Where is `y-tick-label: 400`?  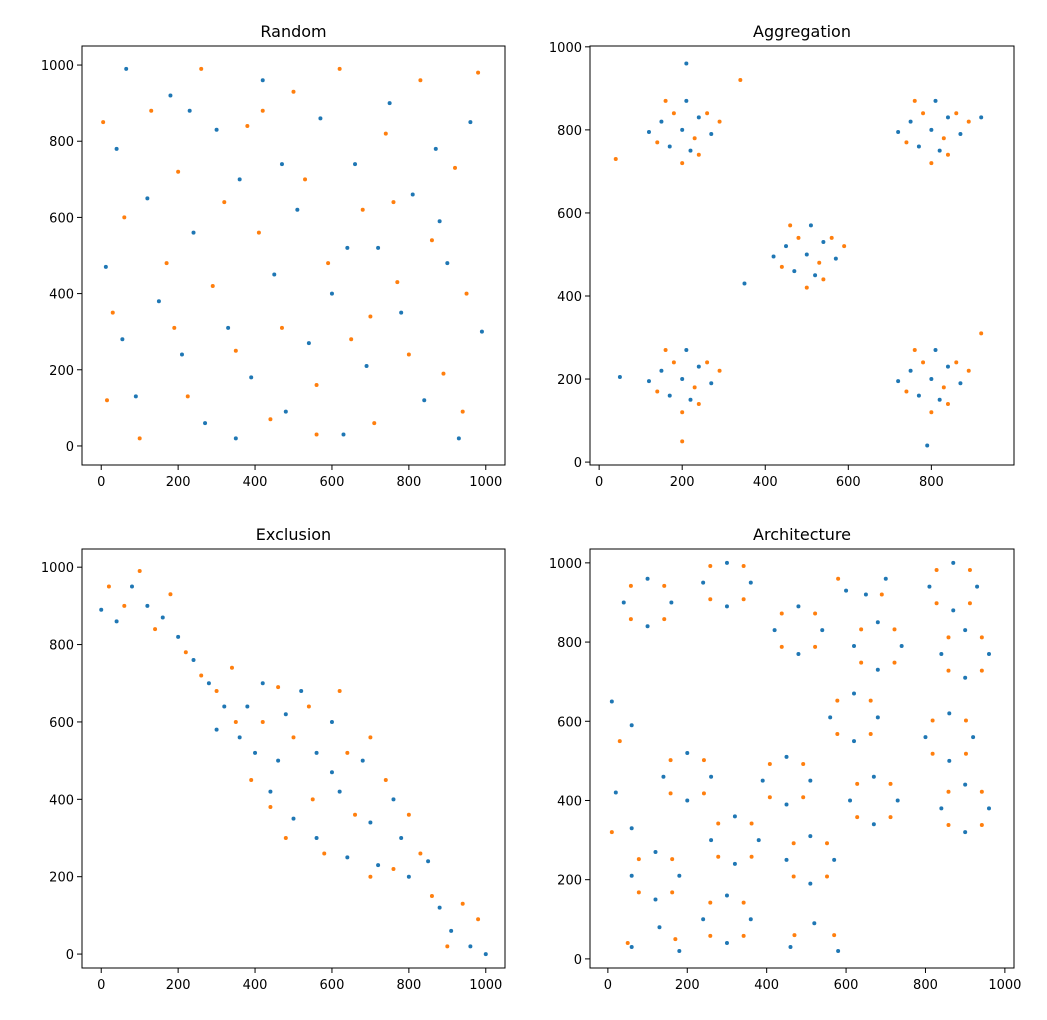
y-tick-label: 400 is located at coordinates (569, 801).